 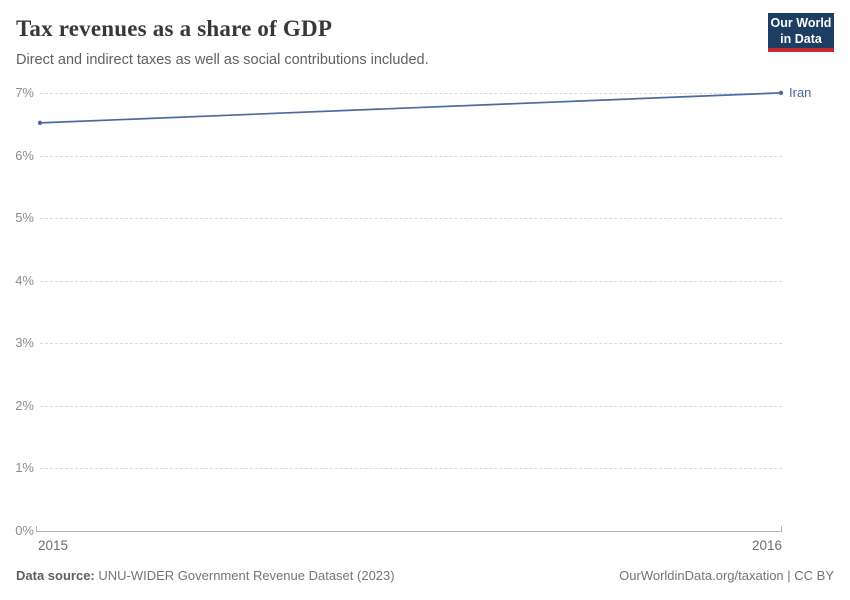 I want to click on owid-logo-line1: Our World, so click(x=801, y=23).